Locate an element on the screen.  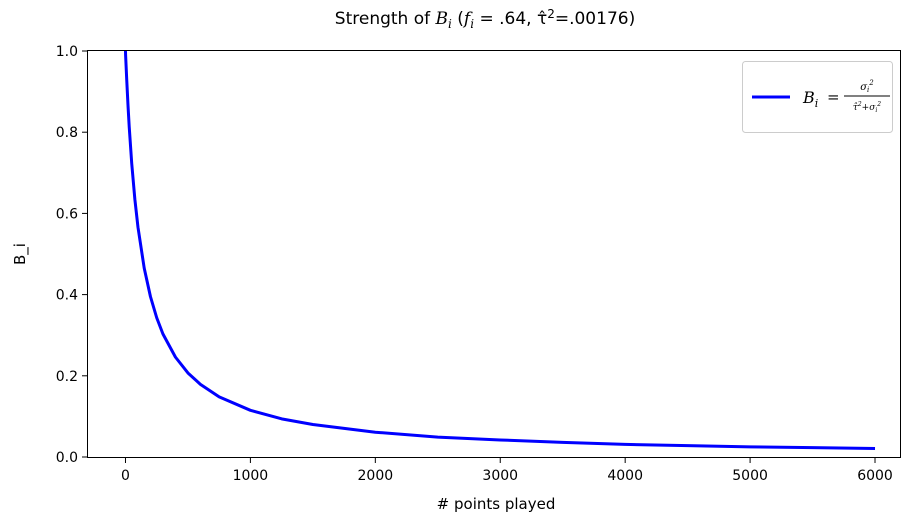
legend-den-plus: + is located at coordinates (866, 108).